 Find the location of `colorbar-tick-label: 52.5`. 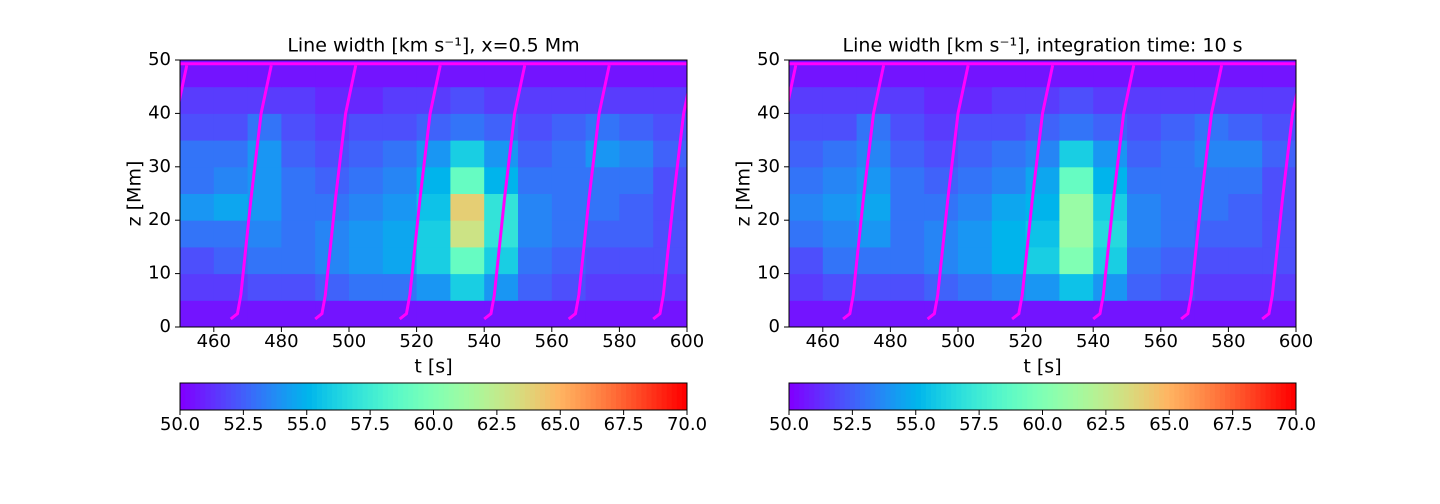

colorbar-tick-label: 52.5 is located at coordinates (852, 424).